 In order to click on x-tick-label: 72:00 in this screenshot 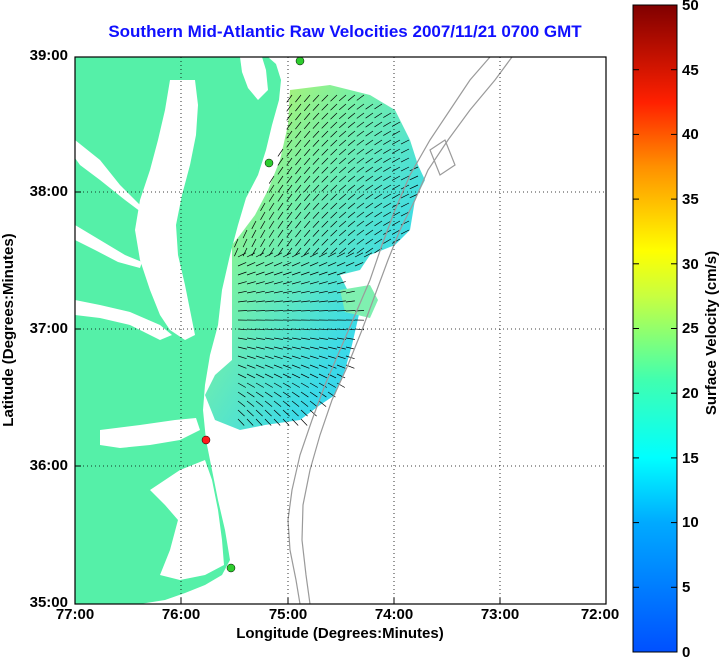, I will do `click(600, 614)`.